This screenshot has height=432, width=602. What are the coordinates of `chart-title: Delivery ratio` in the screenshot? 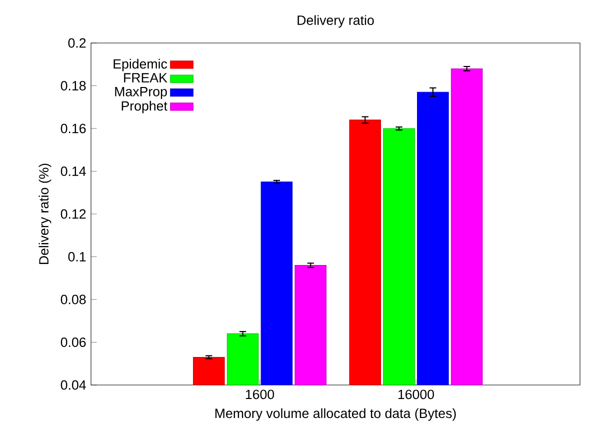 It's located at (336, 21).